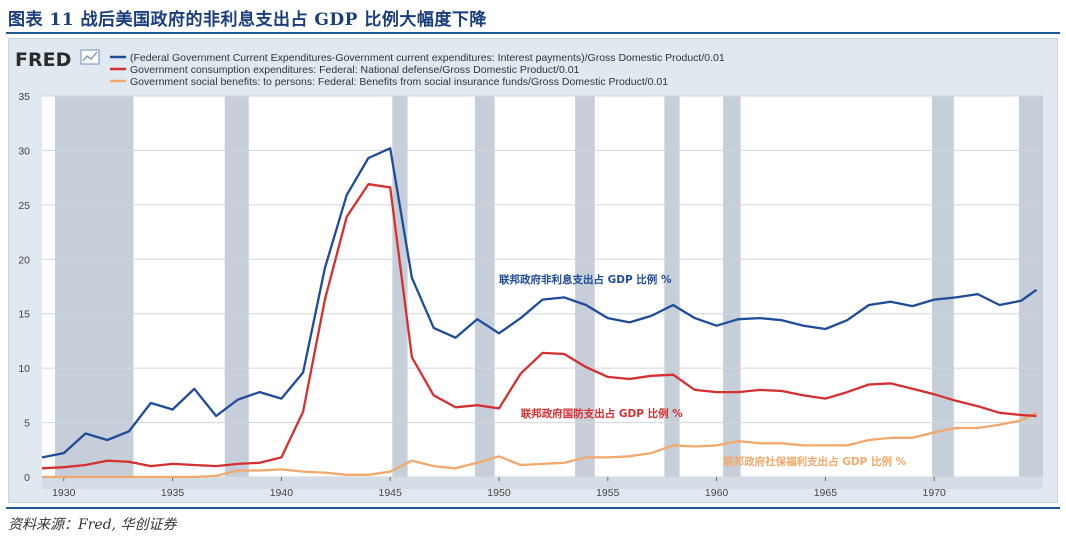 The width and height of the screenshot is (1066, 539). I want to click on x-tick-label: 1940, so click(282, 493).